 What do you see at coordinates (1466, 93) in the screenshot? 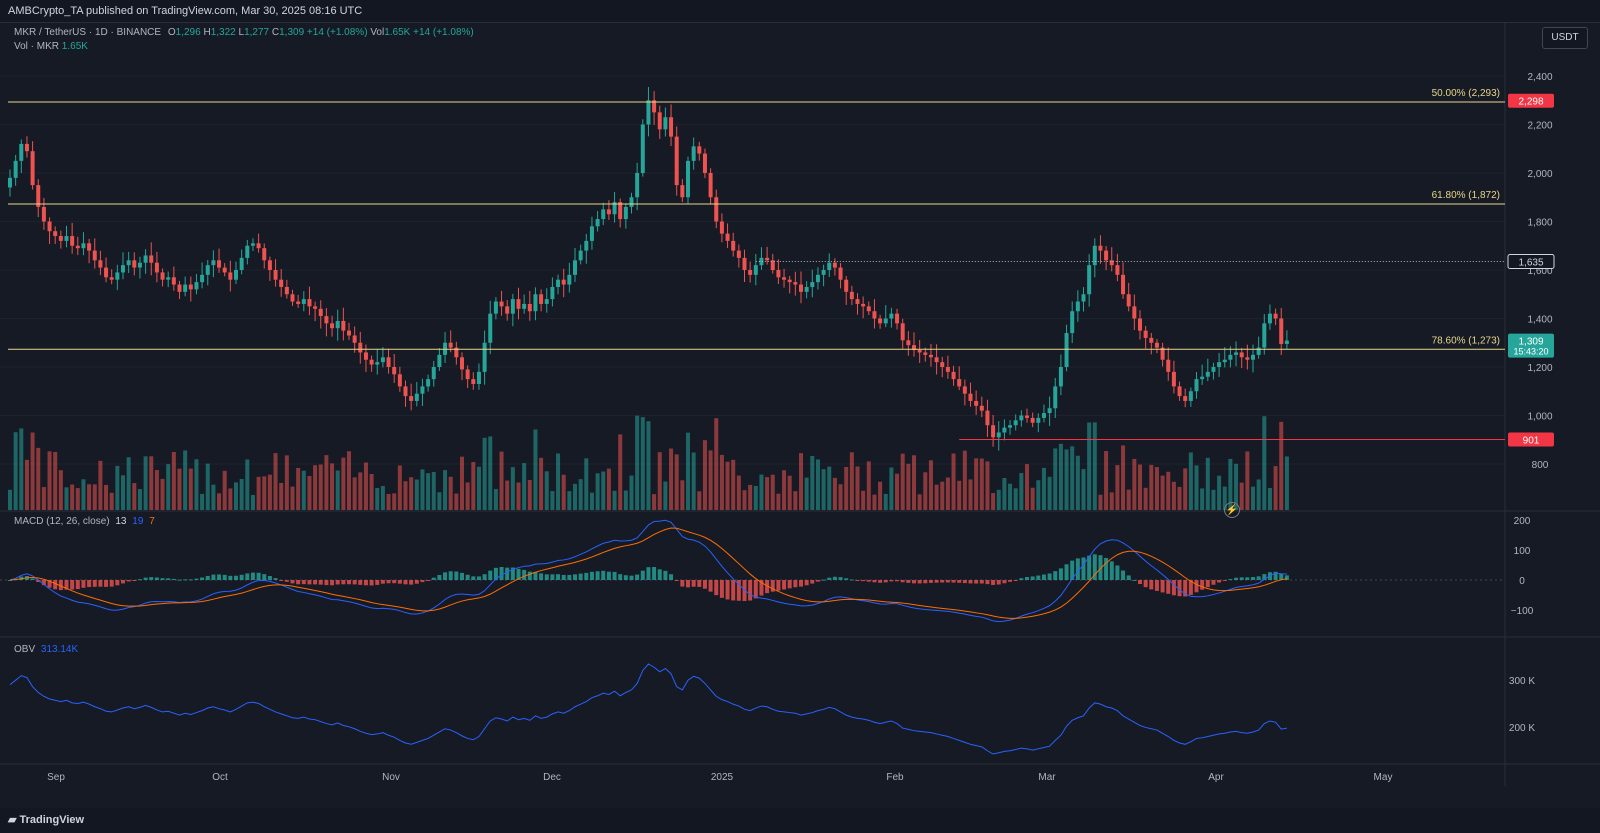
I see `fib-level-label: 50.00% (2,293)` at bounding box center [1466, 93].